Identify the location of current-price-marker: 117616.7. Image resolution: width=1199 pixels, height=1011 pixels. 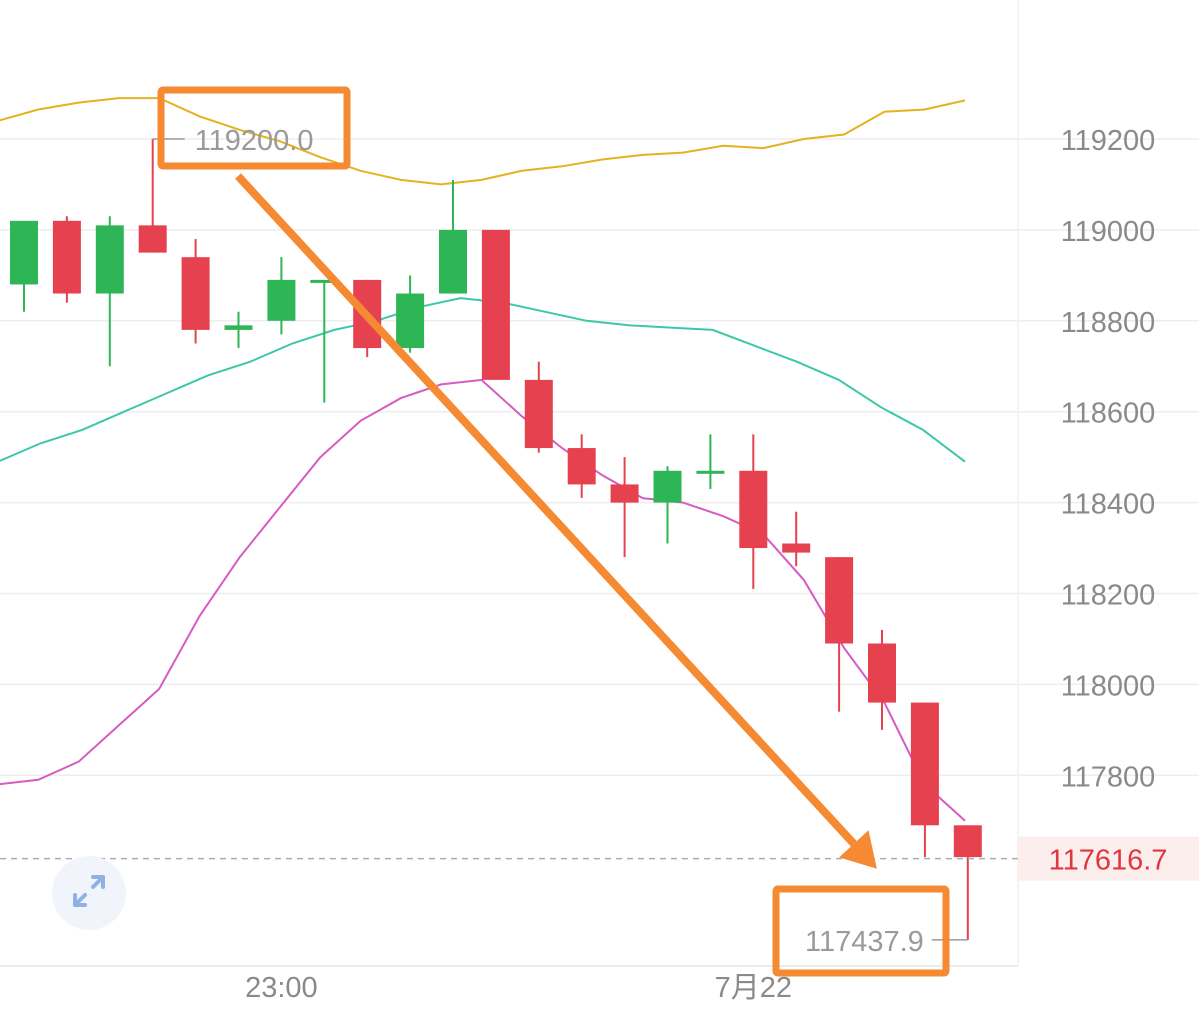
(599, 858).